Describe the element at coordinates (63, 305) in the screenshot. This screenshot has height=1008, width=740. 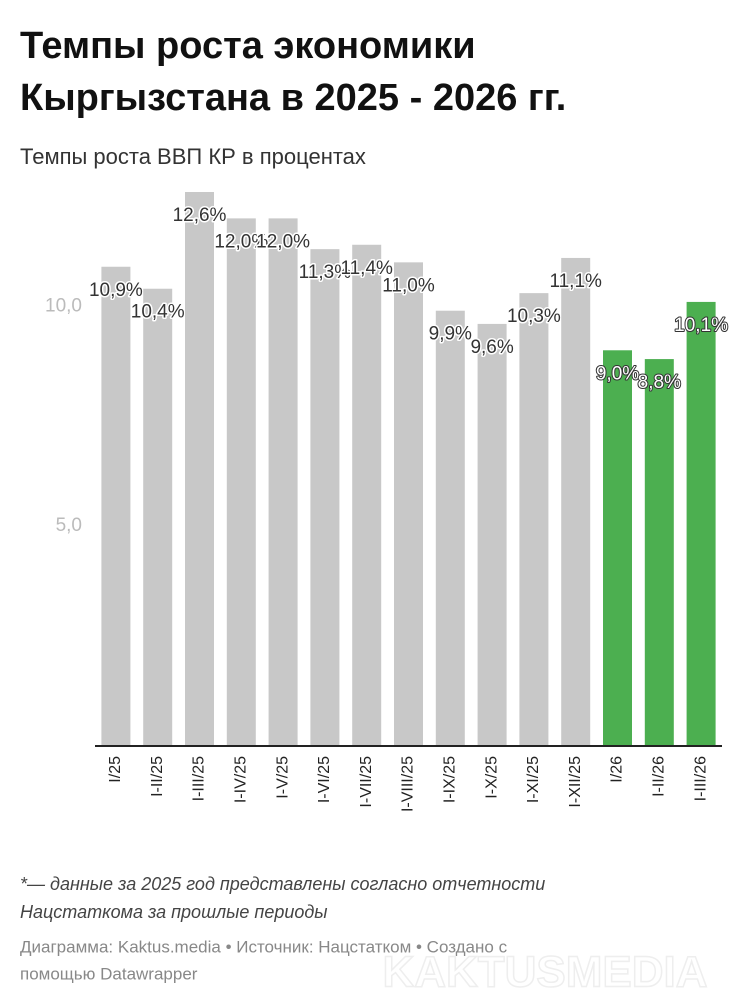
I see `y-tick-label: 10,0` at that location.